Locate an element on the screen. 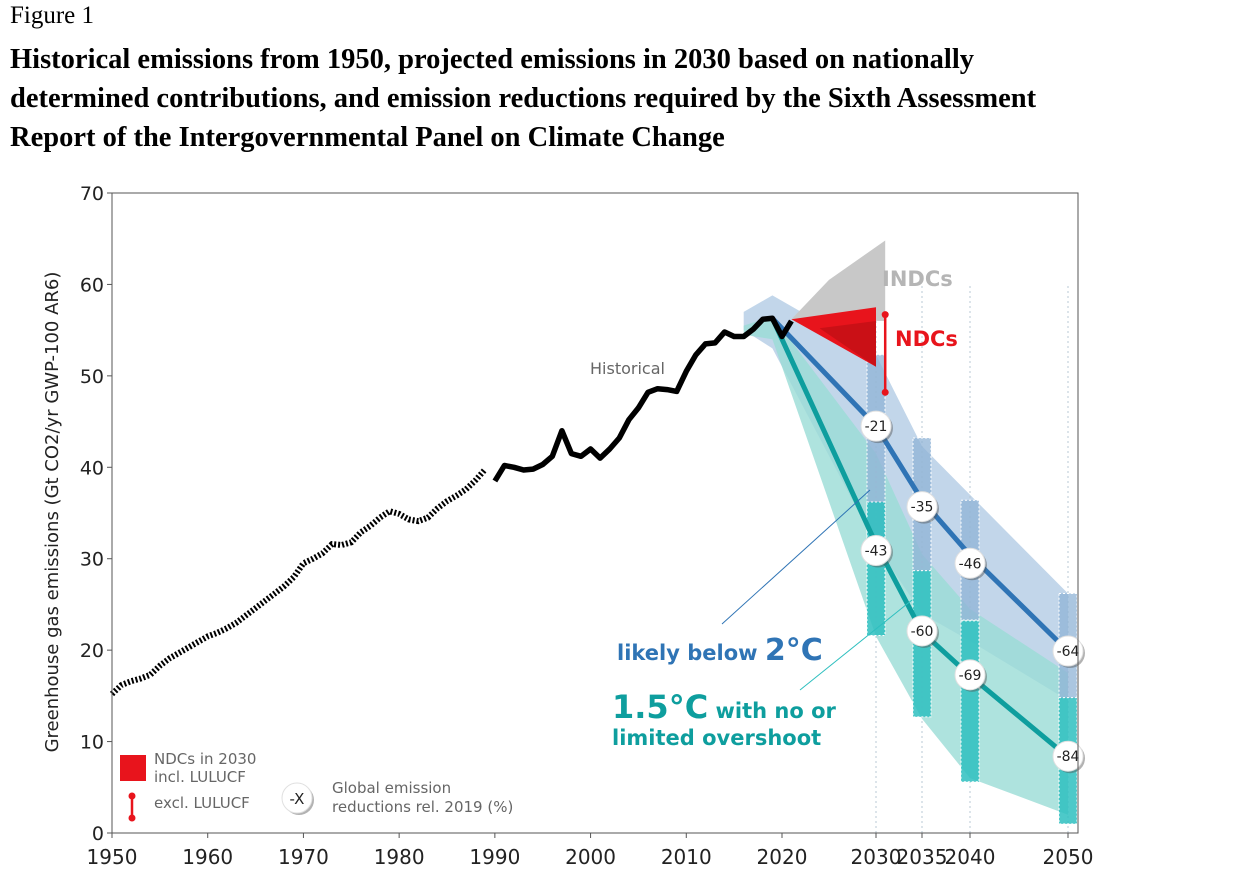  legend-ndc-excl-dot-bottom is located at coordinates (132, 818).